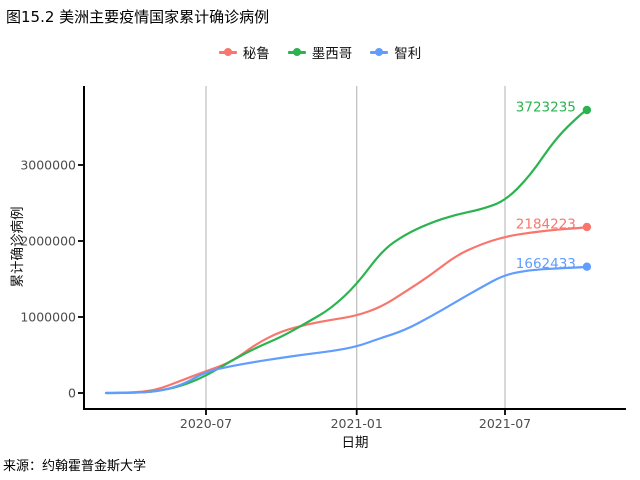  I want to click on legend-item-chile: 智利, so click(395, 52).